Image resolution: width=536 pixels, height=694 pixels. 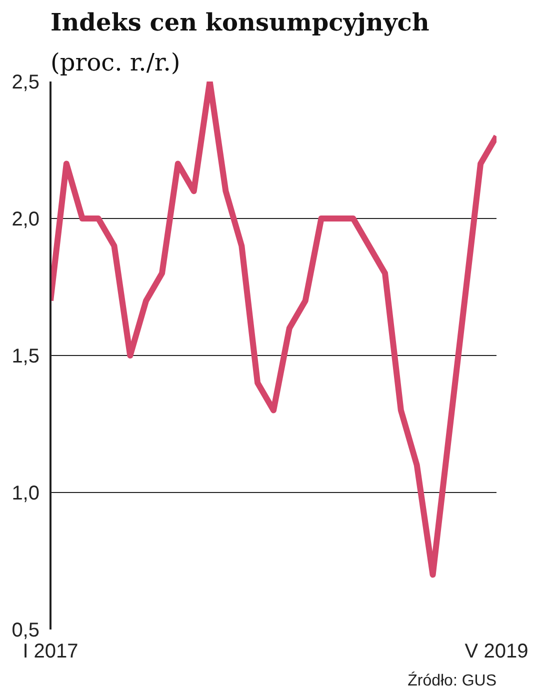 I want to click on y-tick-label: 1,0, so click(x=26, y=493).